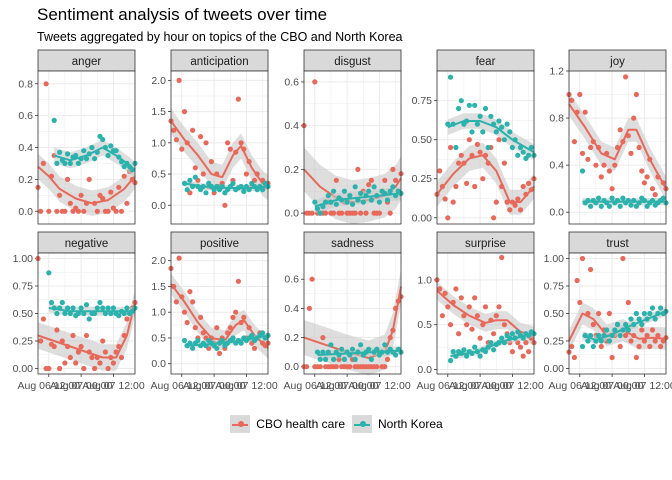  What do you see at coordinates (211, 137) in the screenshot?
I see `facet-panel-anticipation: anticipation 0.0 0.5 1.0 1.5 2.0` at bounding box center [211, 137].